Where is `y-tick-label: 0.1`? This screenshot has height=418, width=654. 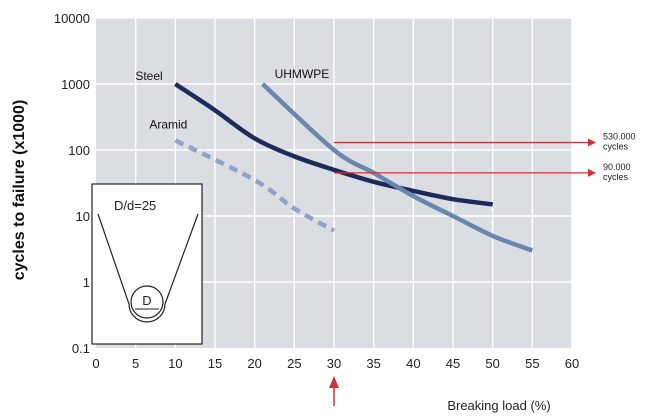
y-tick-label: 0.1 is located at coordinates (81, 348).